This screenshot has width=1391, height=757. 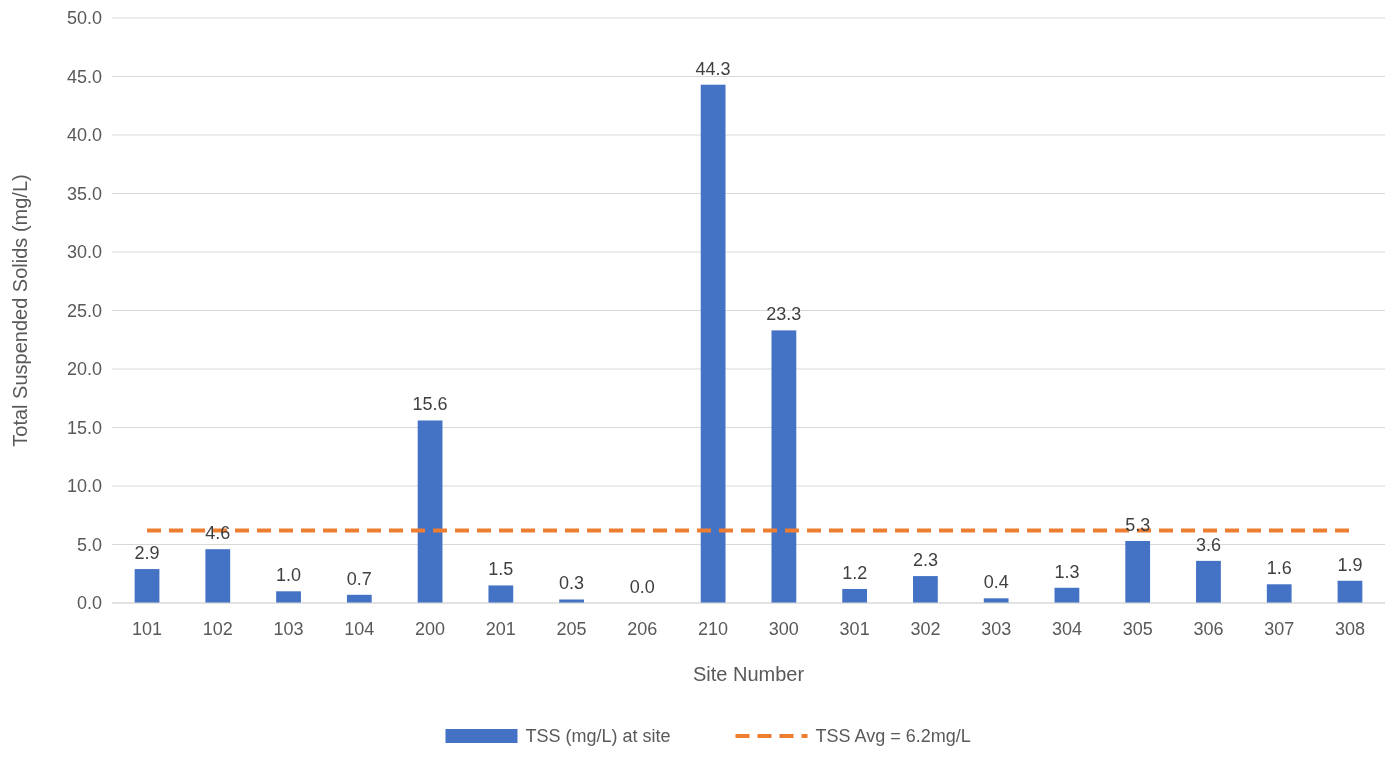 What do you see at coordinates (996, 629) in the screenshot?
I see `x-tick-label: 303` at bounding box center [996, 629].